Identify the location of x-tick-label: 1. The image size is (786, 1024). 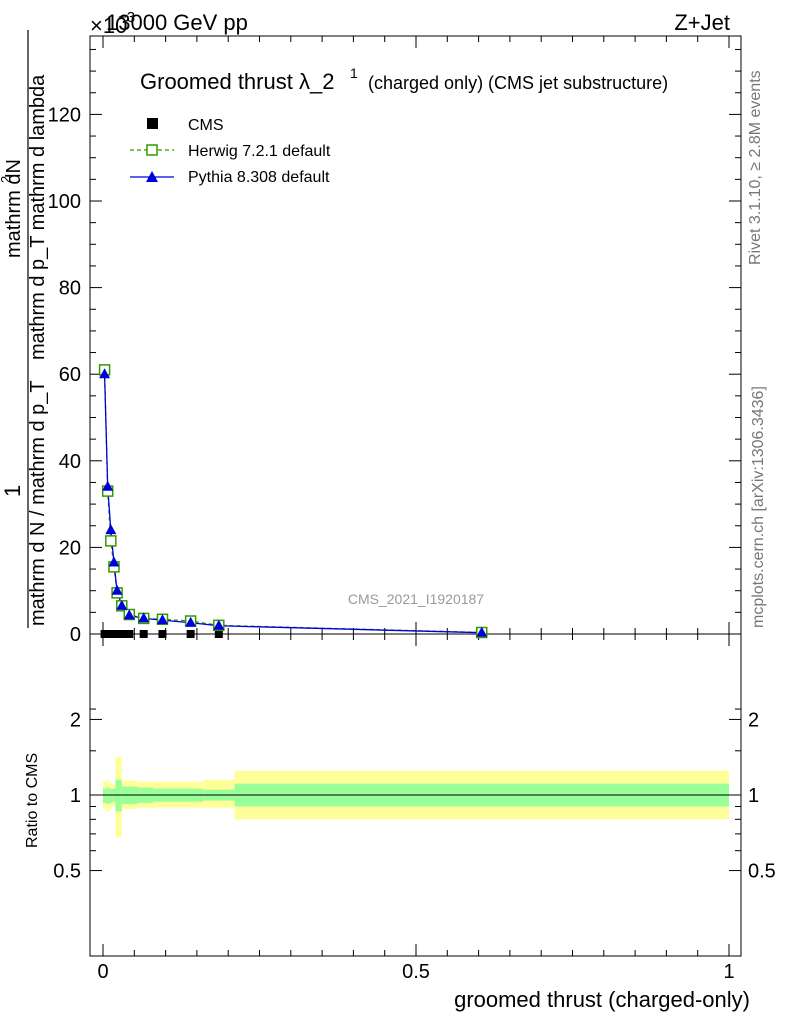
(728, 972).